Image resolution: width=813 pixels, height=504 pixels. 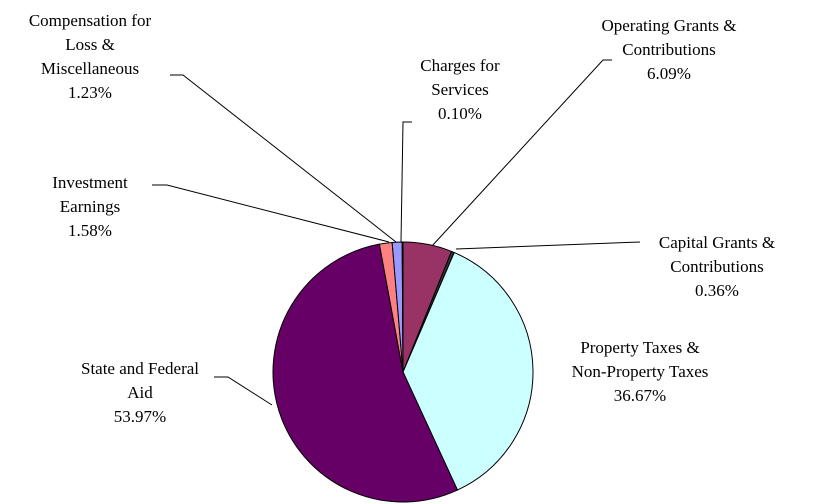 What do you see at coordinates (140, 380) in the screenshot?
I see `slice-label: State and Federal Aid` at bounding box center [140, 380].